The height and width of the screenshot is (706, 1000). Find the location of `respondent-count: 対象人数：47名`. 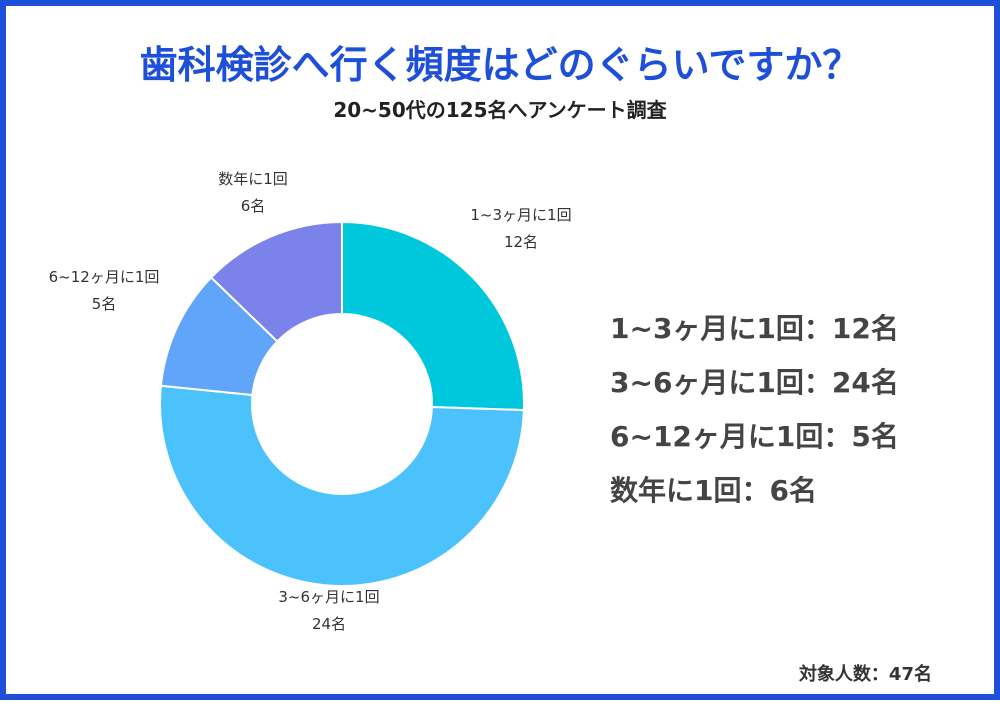

respondent-count: 対象人数：47名 is located at coordinates (865, 674).